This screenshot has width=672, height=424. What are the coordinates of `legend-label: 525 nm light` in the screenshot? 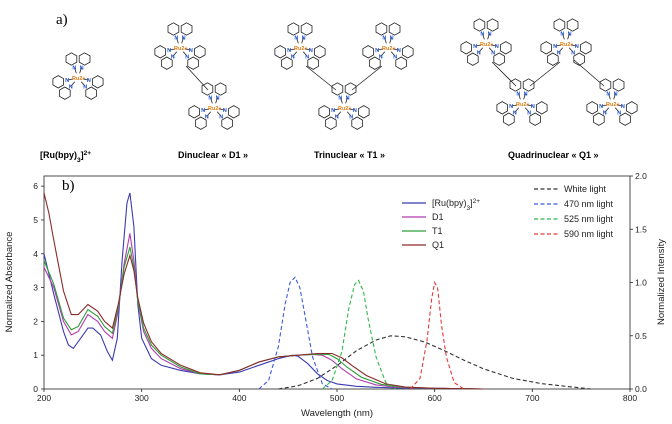 It's located at (589, 219).